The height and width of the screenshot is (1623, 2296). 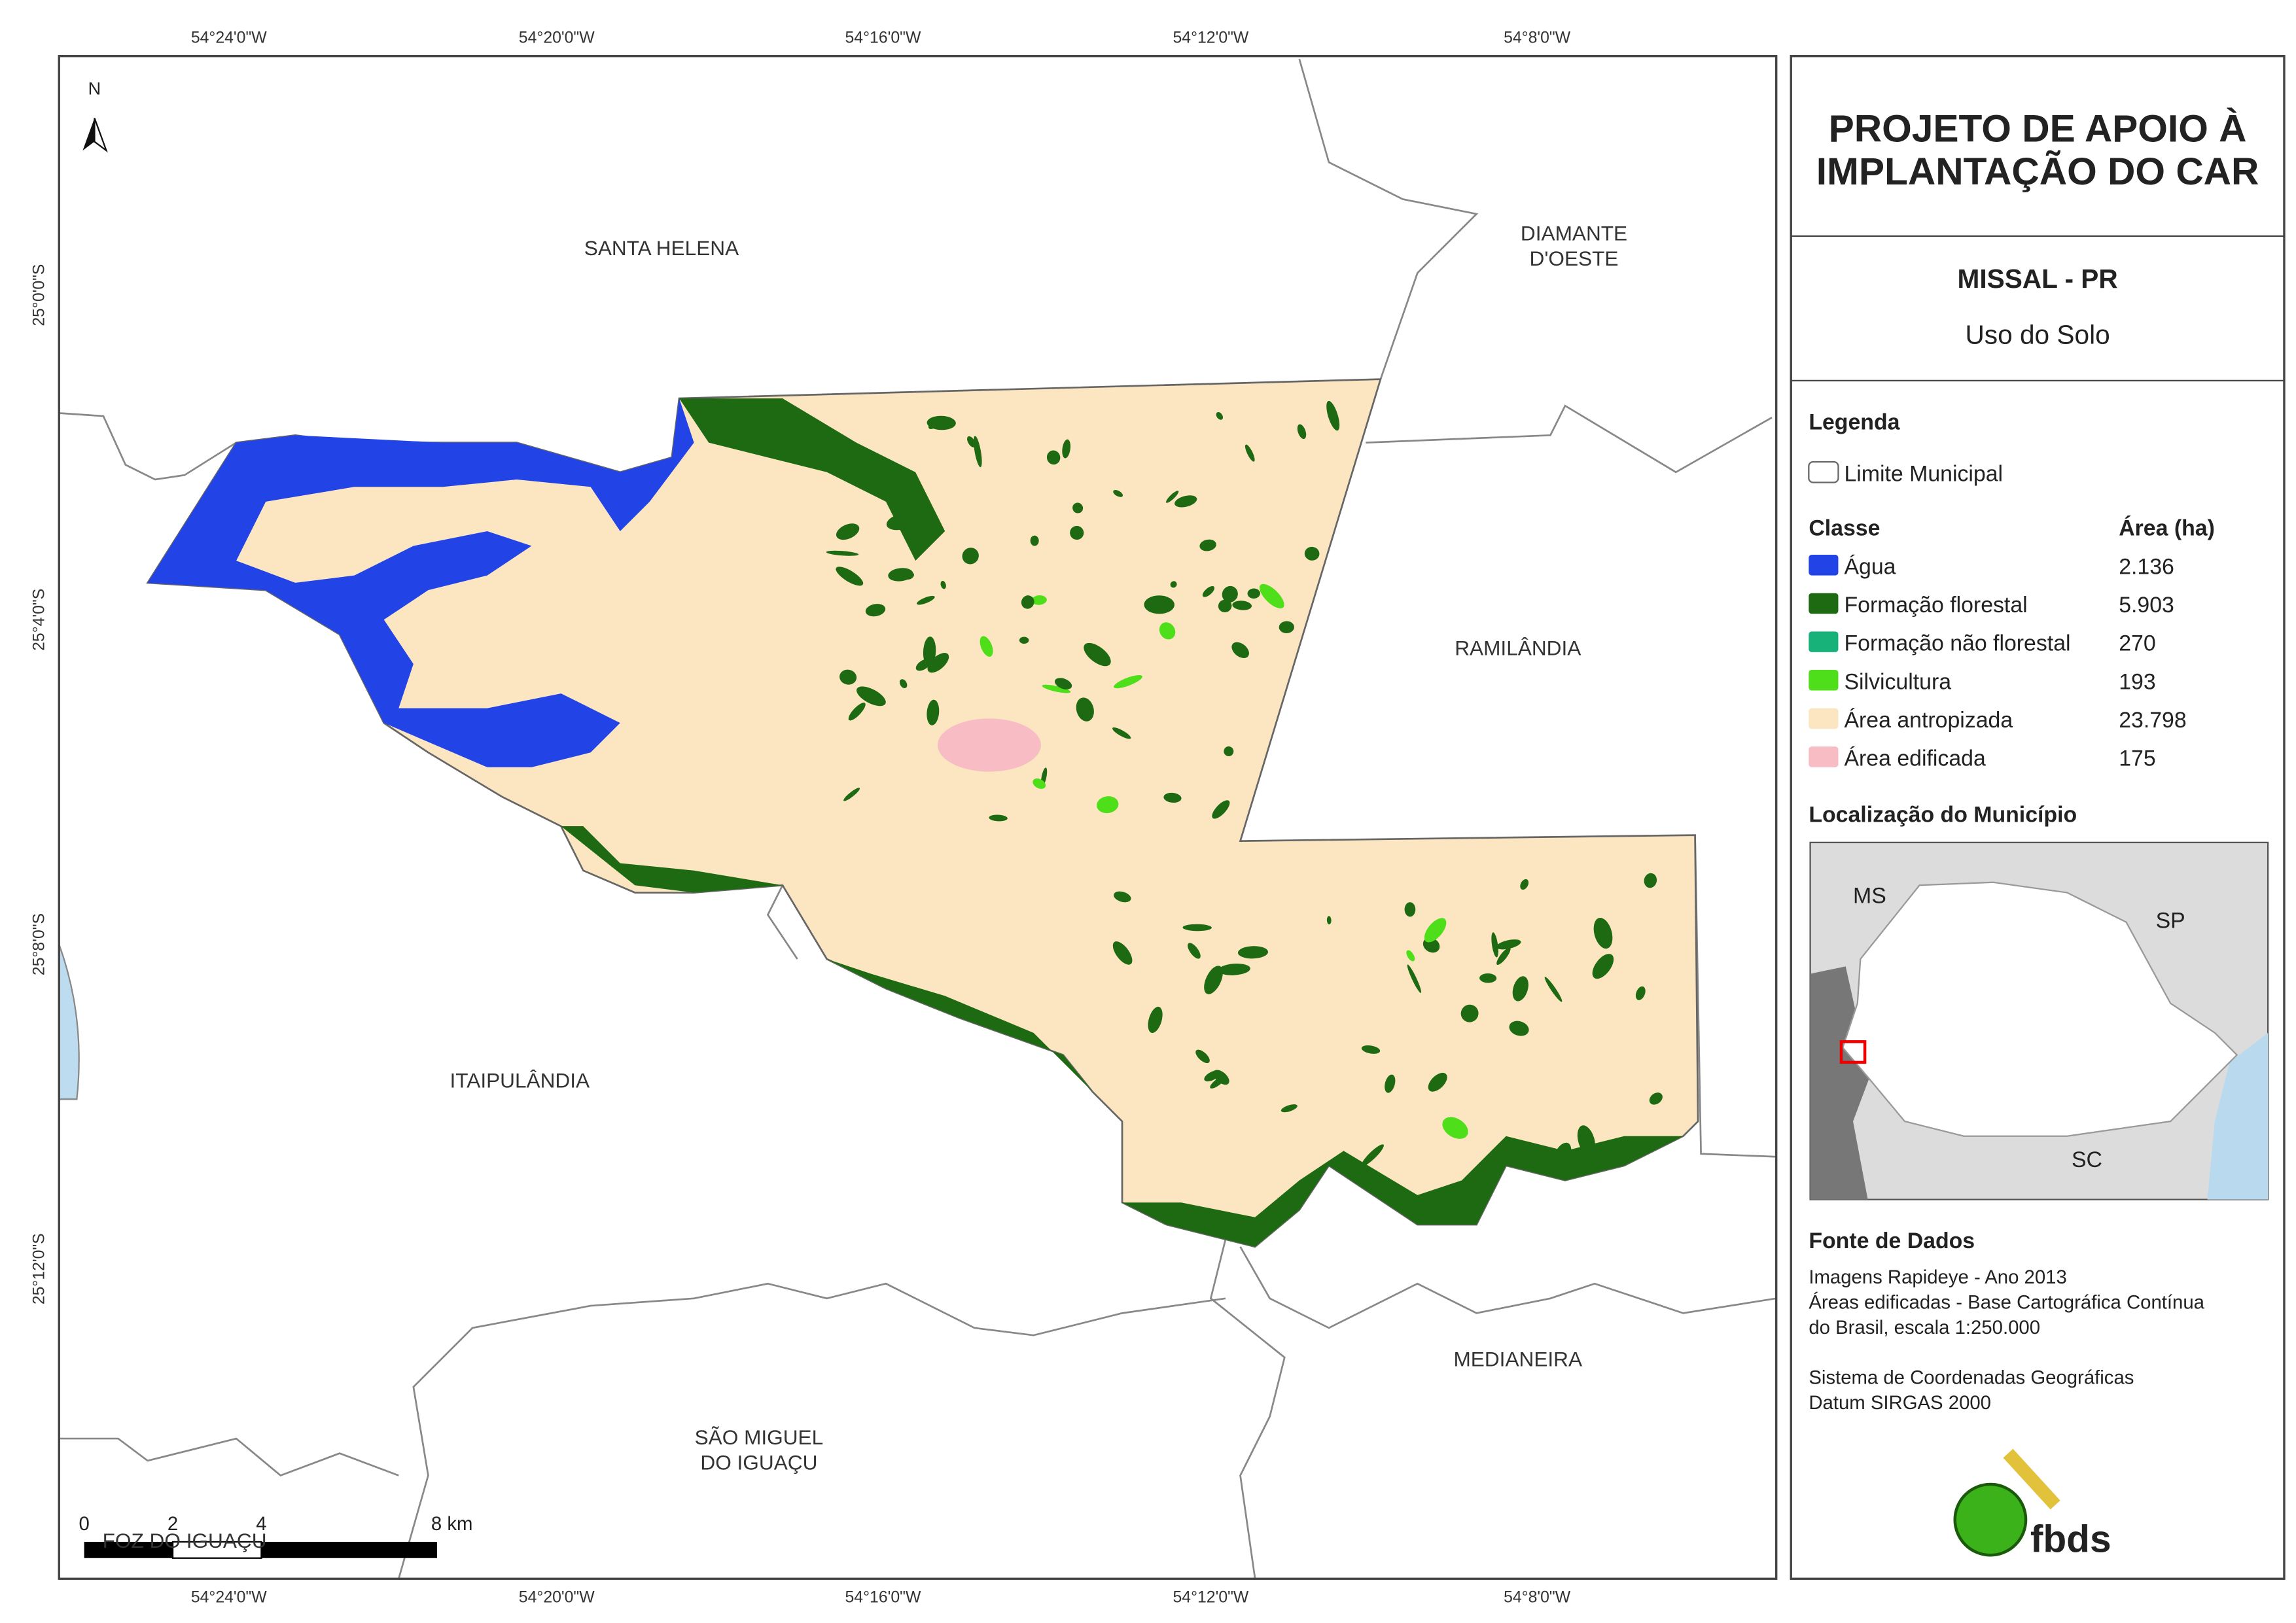 I want to click on north-label: N, so click(x=95, y=88).